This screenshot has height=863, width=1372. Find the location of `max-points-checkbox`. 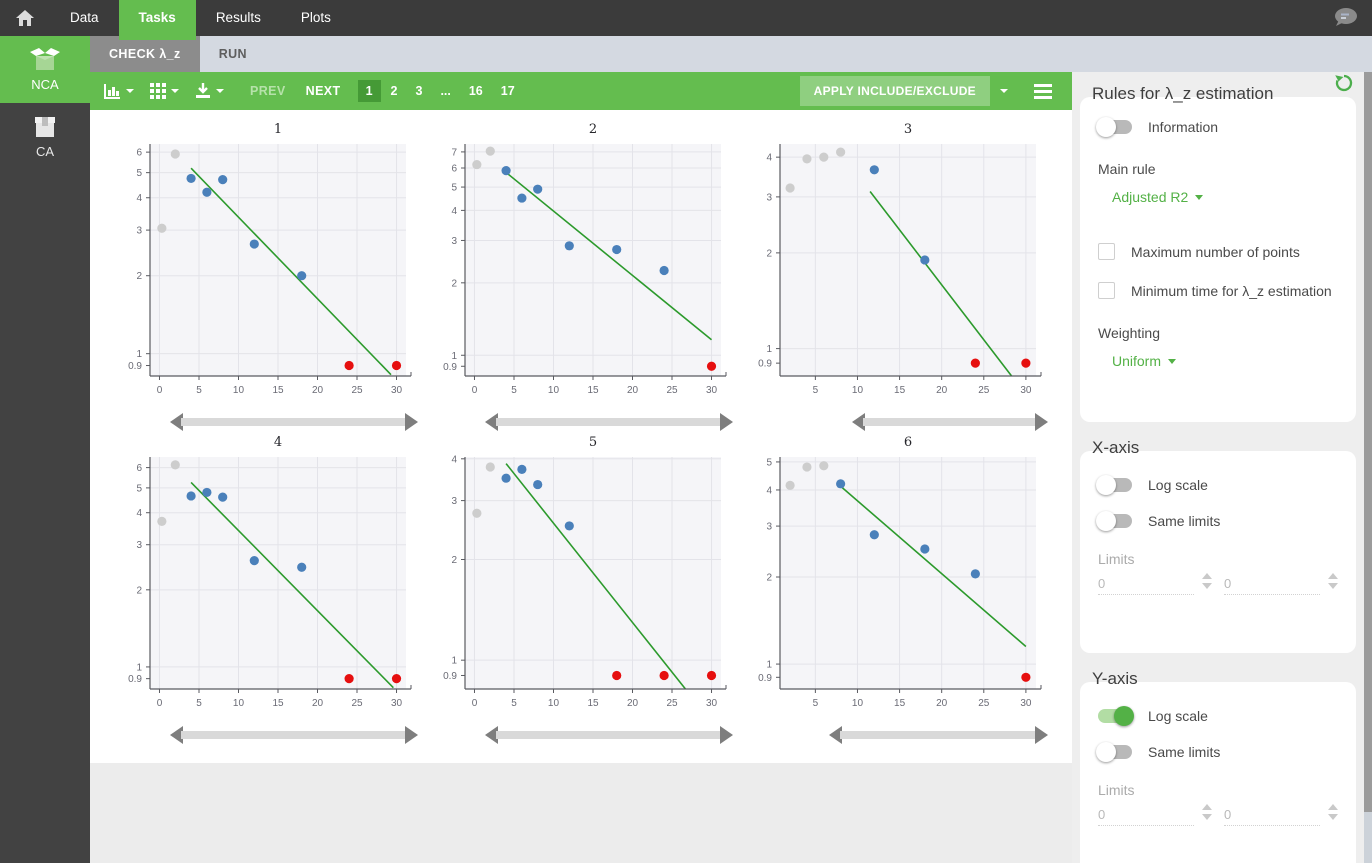

max-points-checkbox is located at coordinates (1106, 251).